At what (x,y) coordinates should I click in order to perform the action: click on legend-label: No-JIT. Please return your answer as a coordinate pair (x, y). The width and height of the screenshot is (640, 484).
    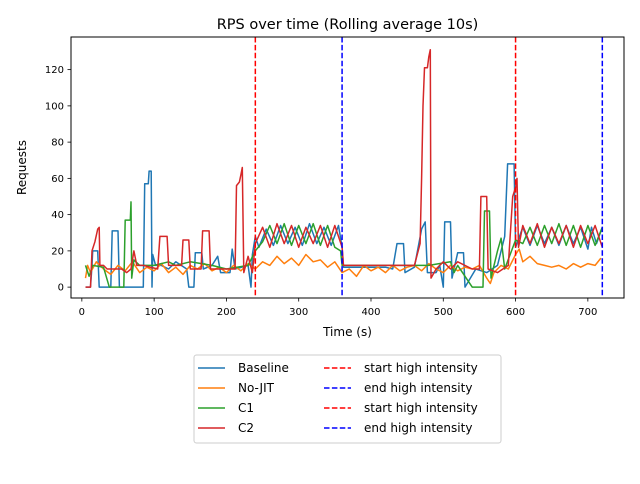
    Looking at the image, I should click on (256, 388).